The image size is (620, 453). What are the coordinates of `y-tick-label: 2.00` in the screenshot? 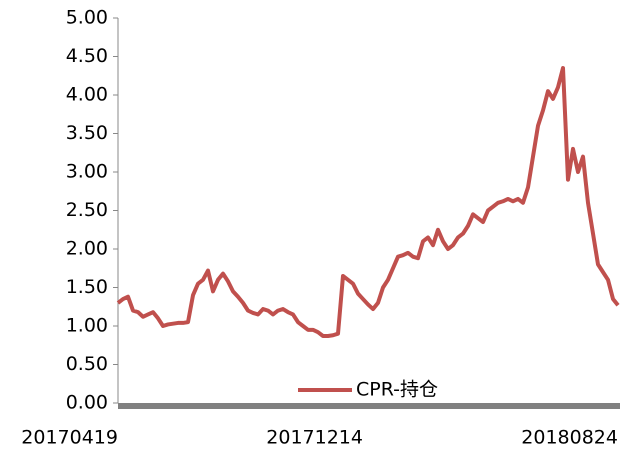 It's located at (87, 249).